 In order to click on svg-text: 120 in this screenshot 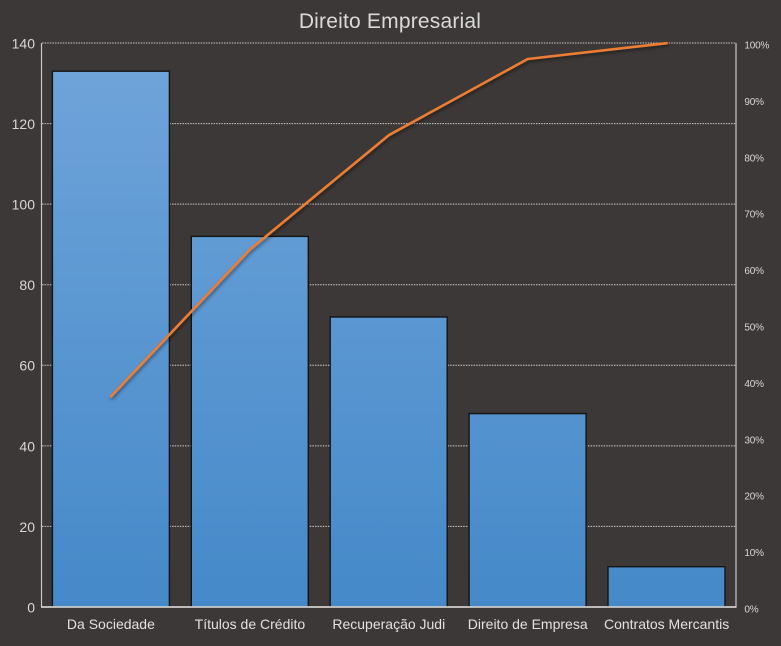, I will do `click(24, 124)`.